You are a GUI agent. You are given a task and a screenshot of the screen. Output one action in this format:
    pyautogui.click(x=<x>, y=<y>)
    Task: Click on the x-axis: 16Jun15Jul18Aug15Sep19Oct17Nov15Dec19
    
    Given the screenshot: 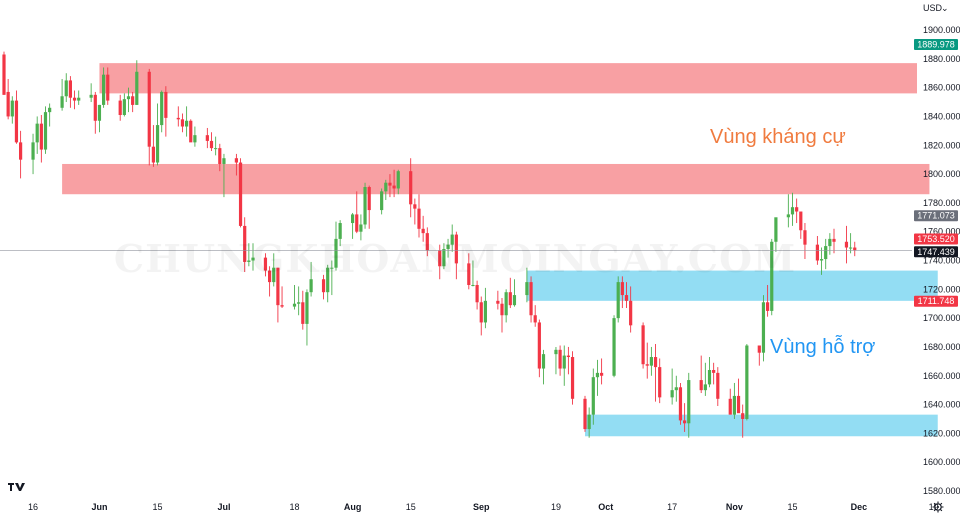 What is the action you would take?
    pyautogui.click(x=483, y=507)
    